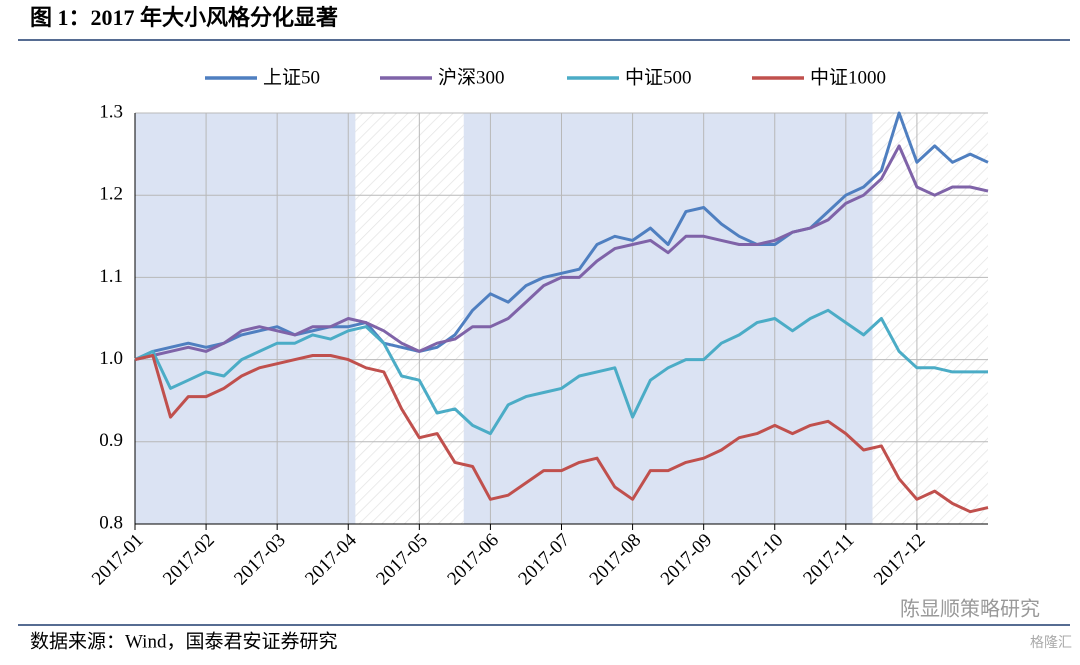 Image resolution: width=1080 pixels, height=665 pixels. What do you see at coordinates (970, 609) in the screenshot?
I see `watermark: 陈显顺策略研究` at bounding box center [970, 609].